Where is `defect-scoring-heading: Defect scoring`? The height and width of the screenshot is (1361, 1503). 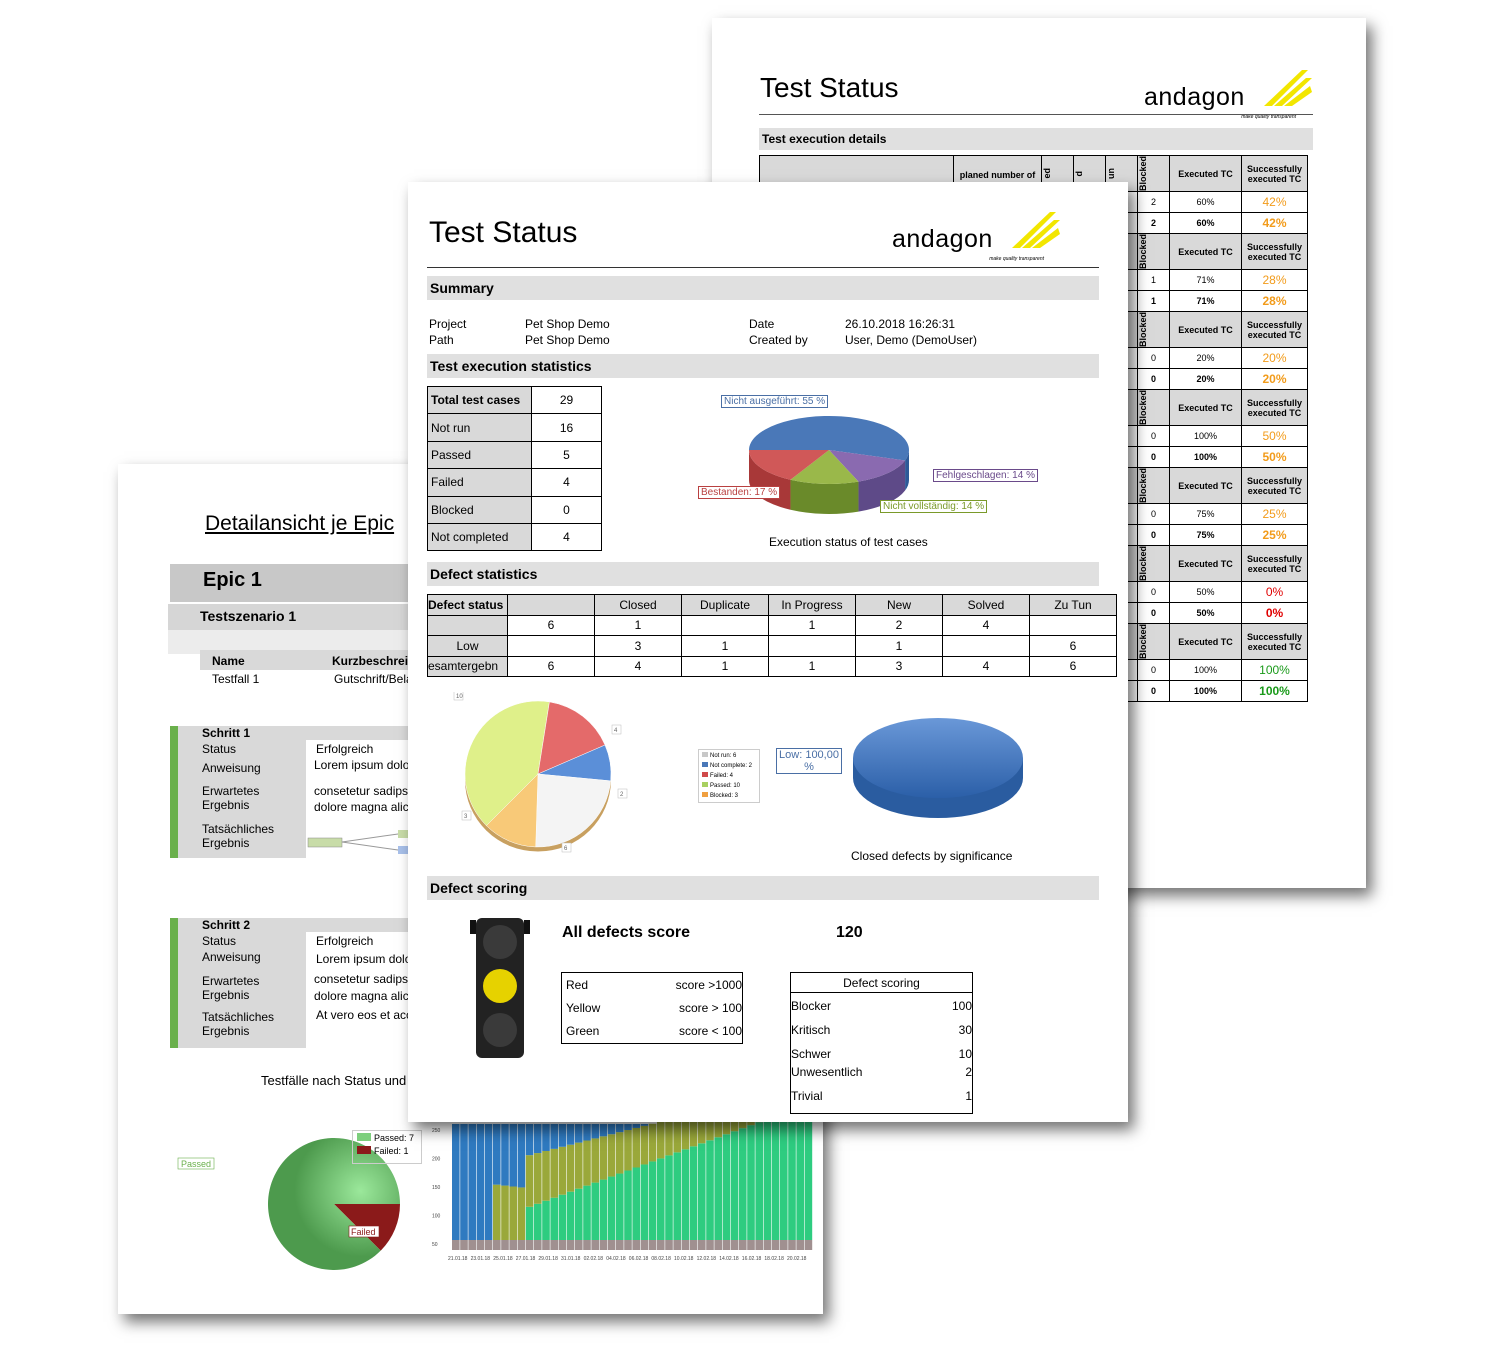
defect-scoring-heading: Defect scoring is located at coordinates (763, 888).